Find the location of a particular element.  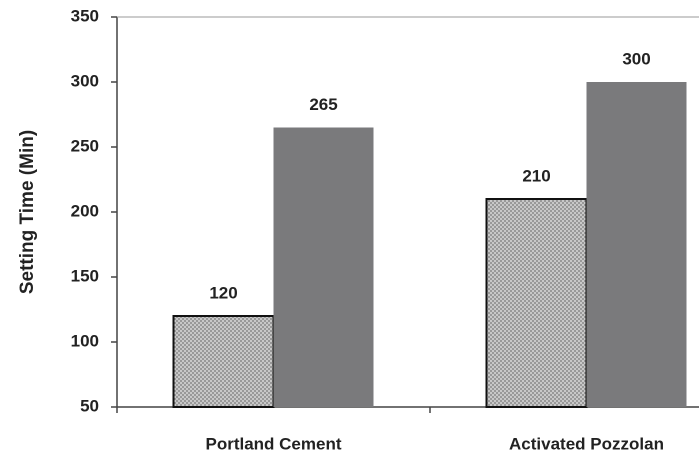

value-label: 120 is located at coordinates (223, 292).